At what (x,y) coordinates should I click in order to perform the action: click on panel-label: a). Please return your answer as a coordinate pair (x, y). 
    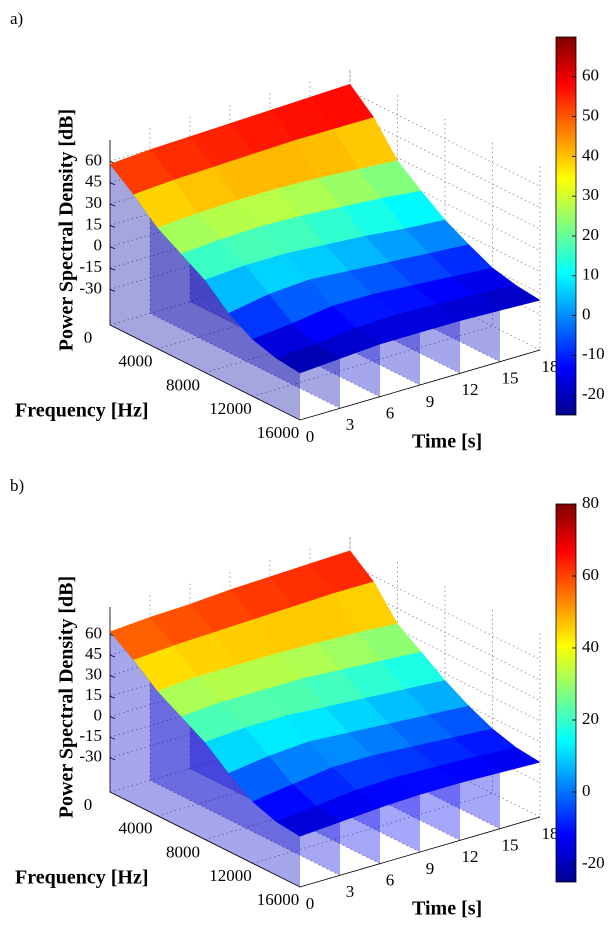
    Looking at the image, I should click on (16, 18).